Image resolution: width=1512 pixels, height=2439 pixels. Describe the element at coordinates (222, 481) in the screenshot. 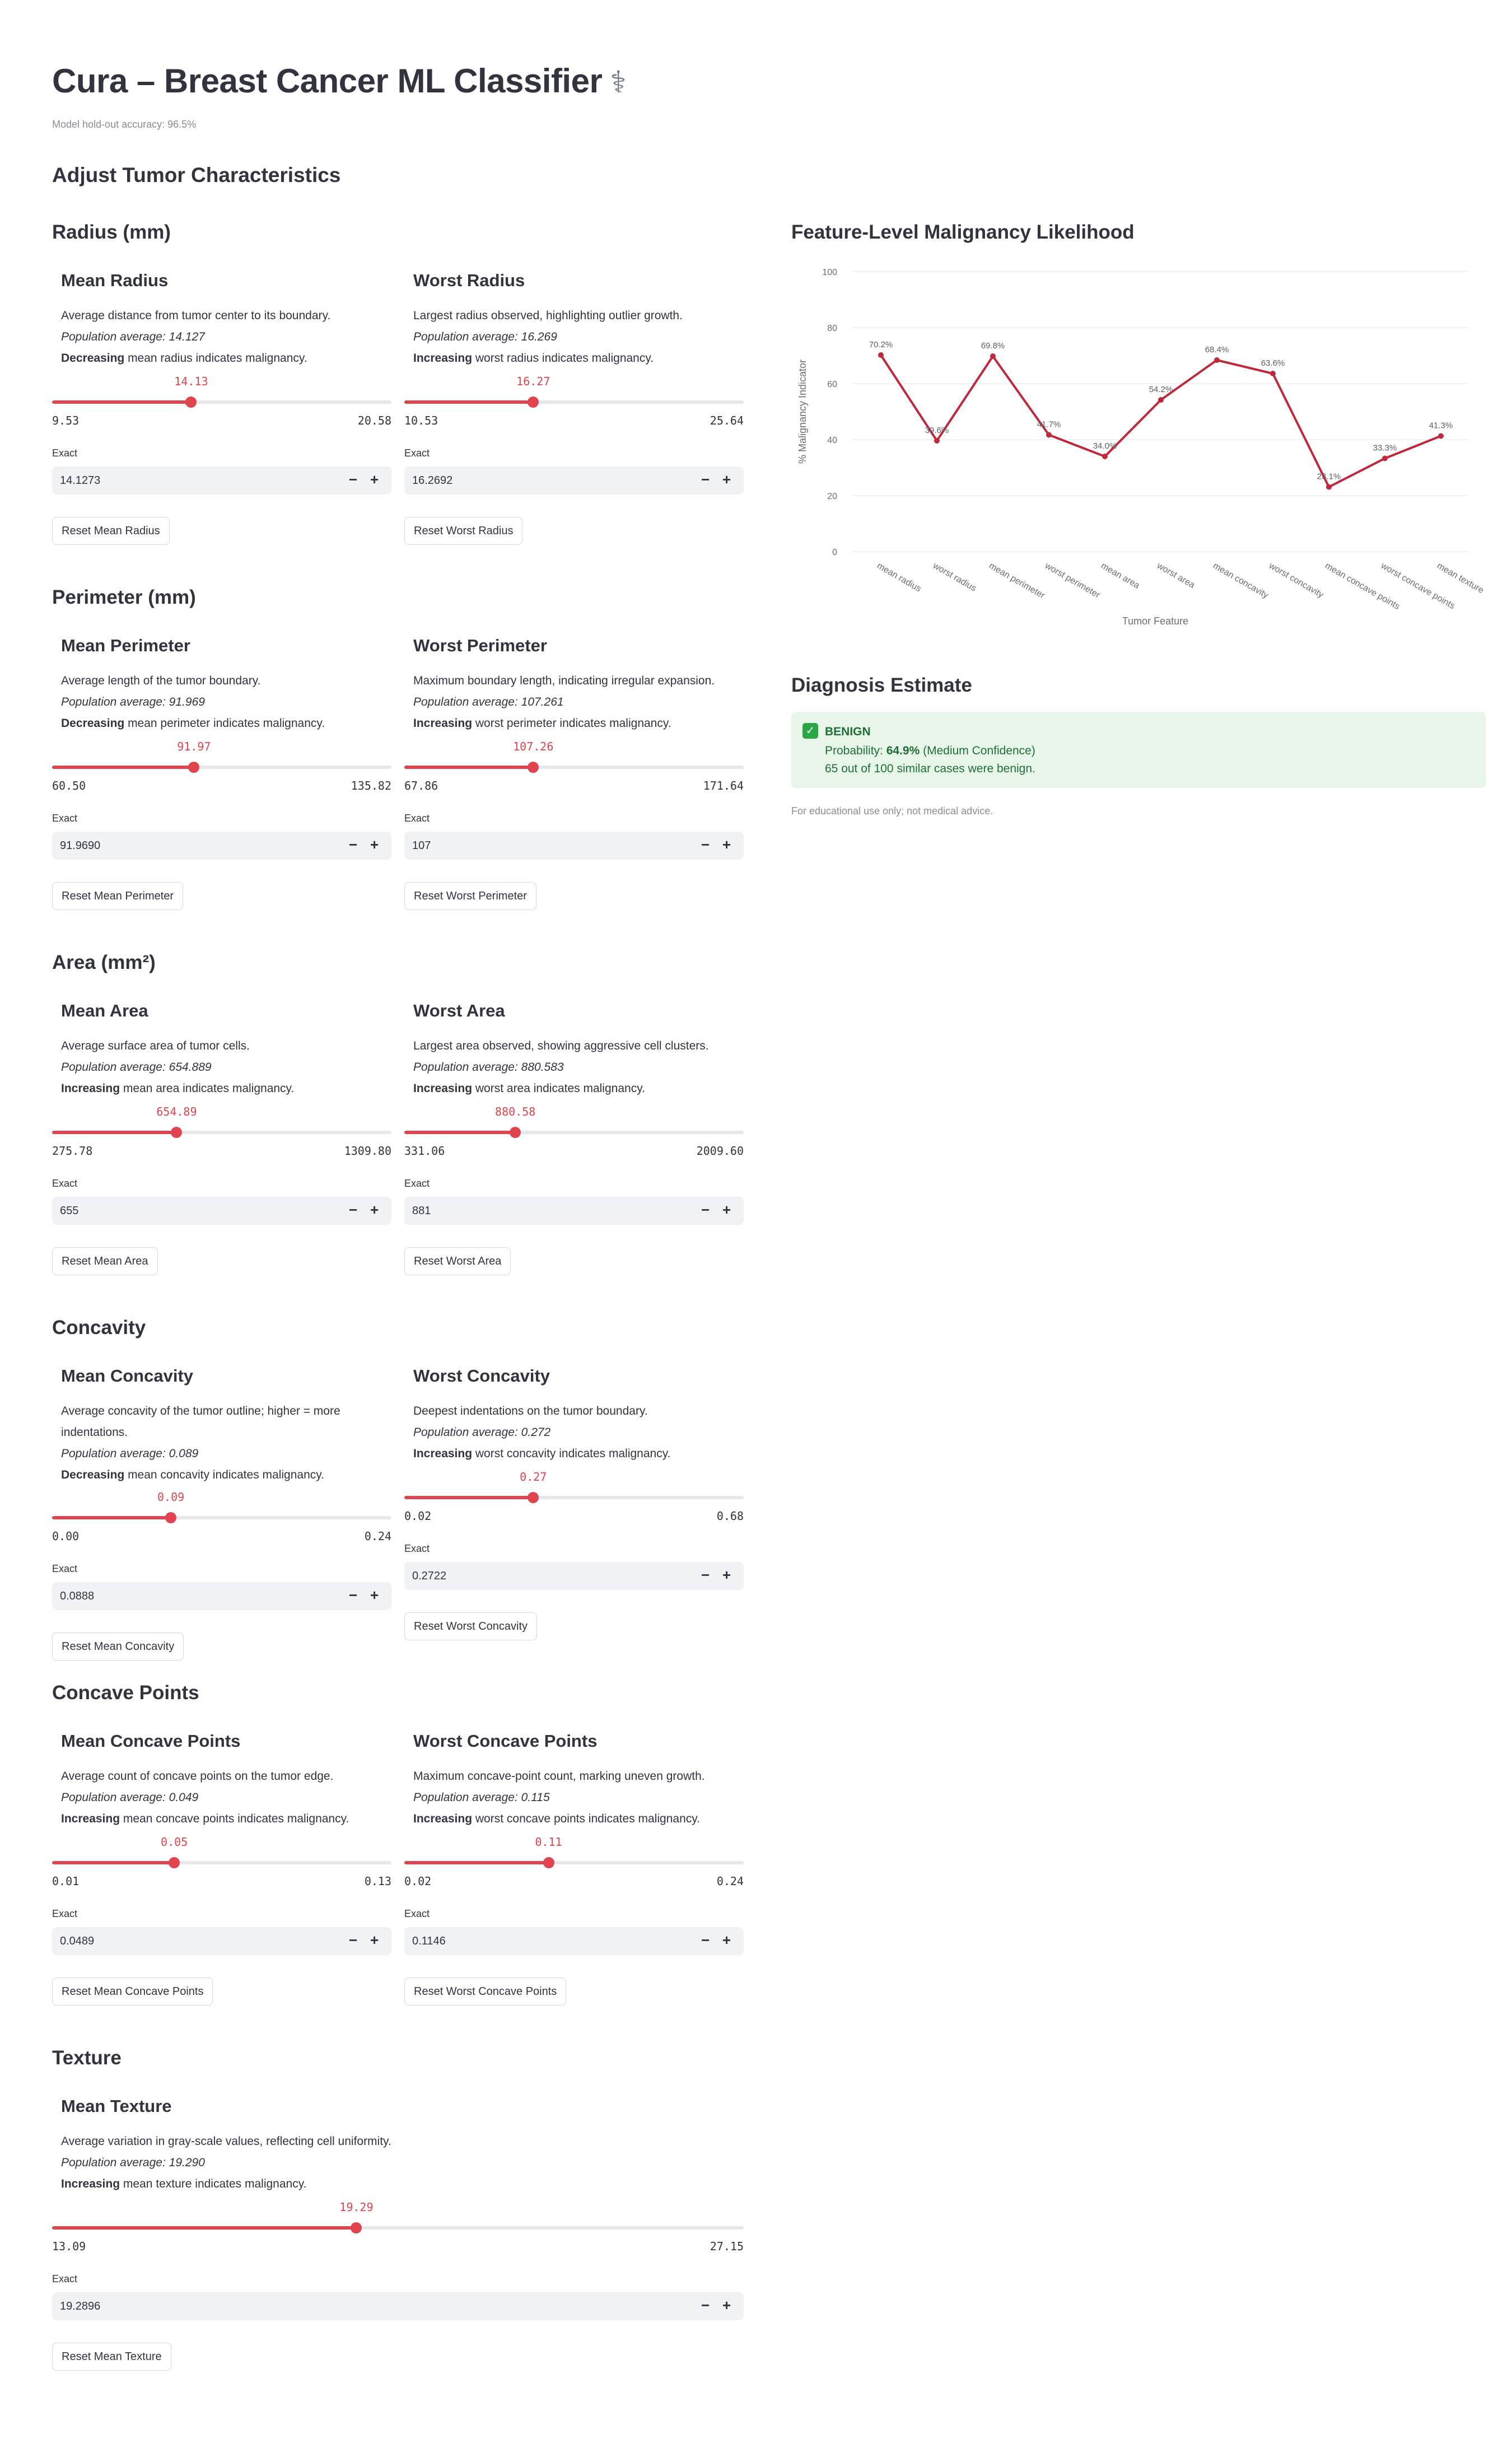

I see `exact-input-mean-radius: 14.1273 − +` at that location.